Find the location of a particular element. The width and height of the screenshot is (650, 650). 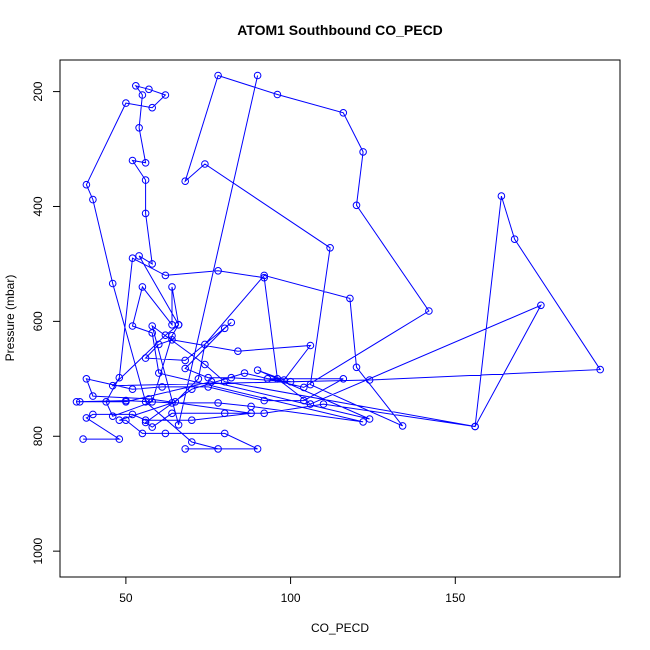

x-tick-label: 150 is located at coordinates (455, 598).